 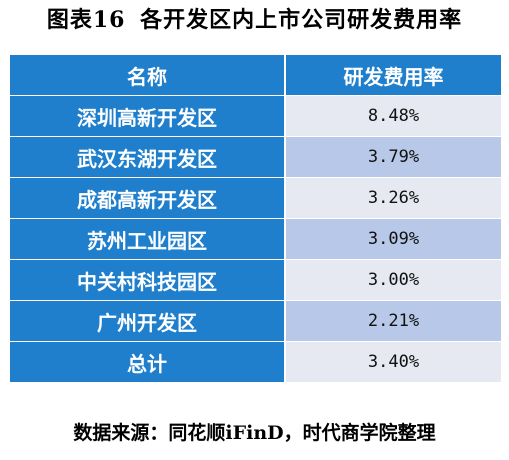 What do you see at coordinates (393, 239) in the screenshot?
I see `rate-cell: 3.09%` at bounding box center [393, 239].